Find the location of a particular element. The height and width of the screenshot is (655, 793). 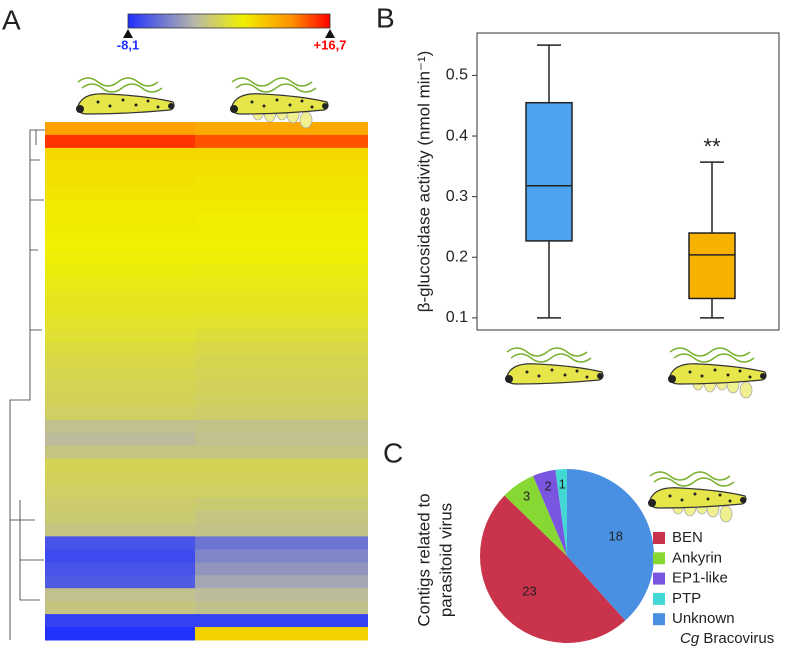

slice-label: 2 is located at coordinates (548, 486).